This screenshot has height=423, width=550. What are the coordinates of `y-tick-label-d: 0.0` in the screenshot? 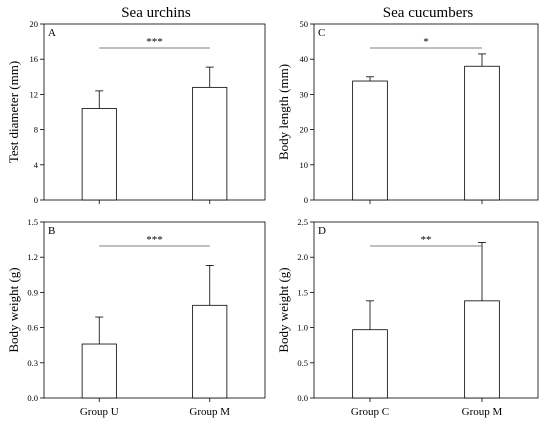 It's located at (302, 398).